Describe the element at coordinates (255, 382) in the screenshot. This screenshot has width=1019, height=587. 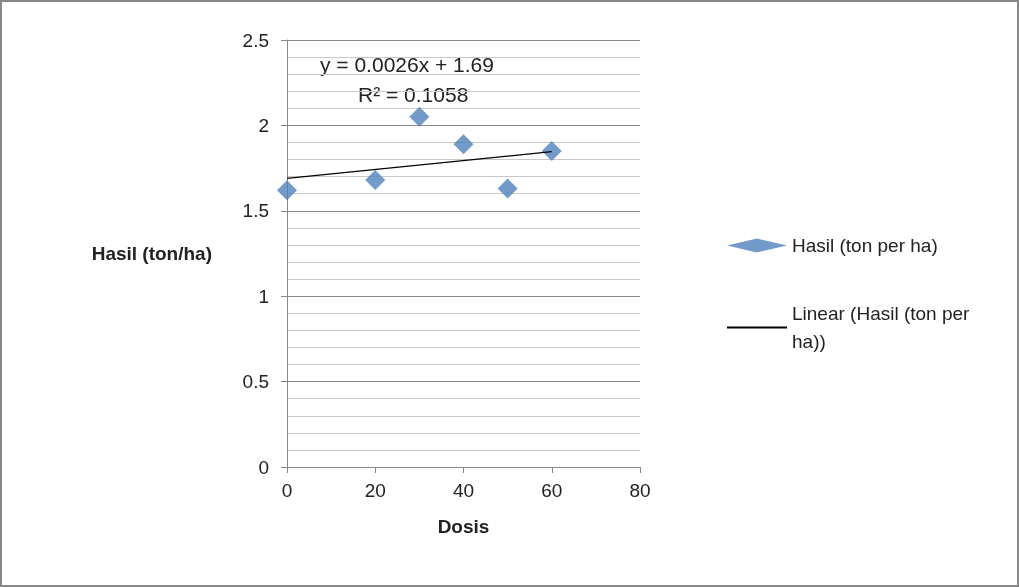
I see `y-tick-label: 0.5` at that location.